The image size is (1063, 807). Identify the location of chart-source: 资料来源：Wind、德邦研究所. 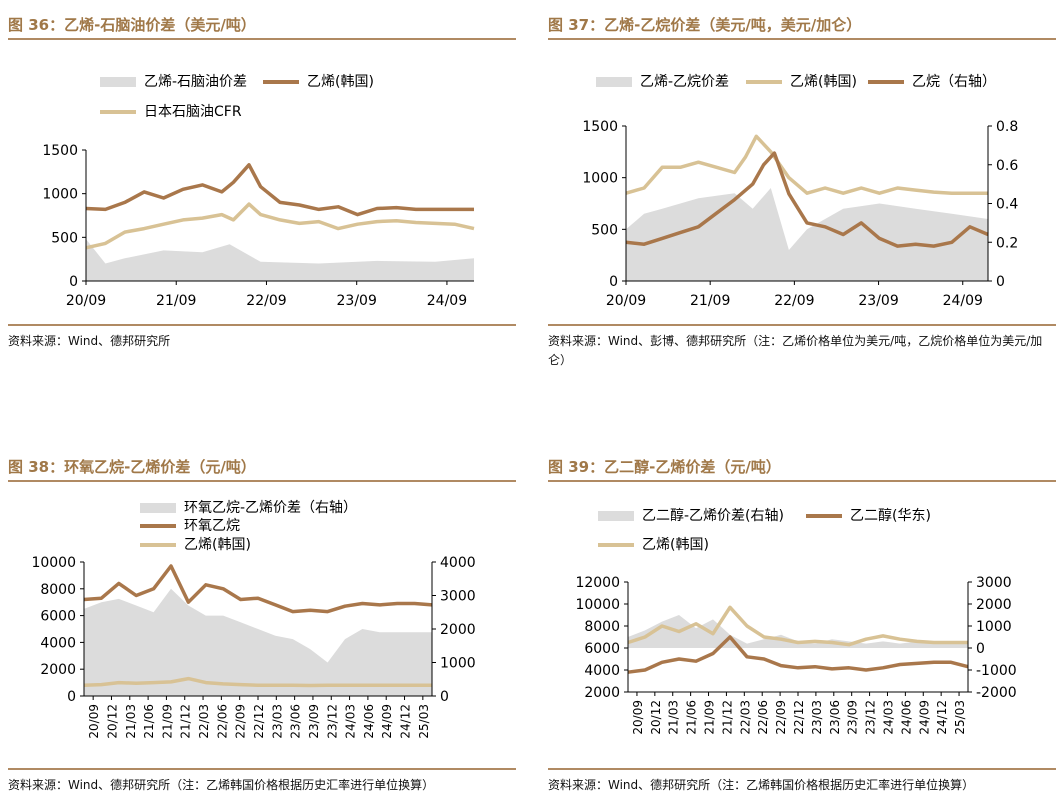
(262, 337).